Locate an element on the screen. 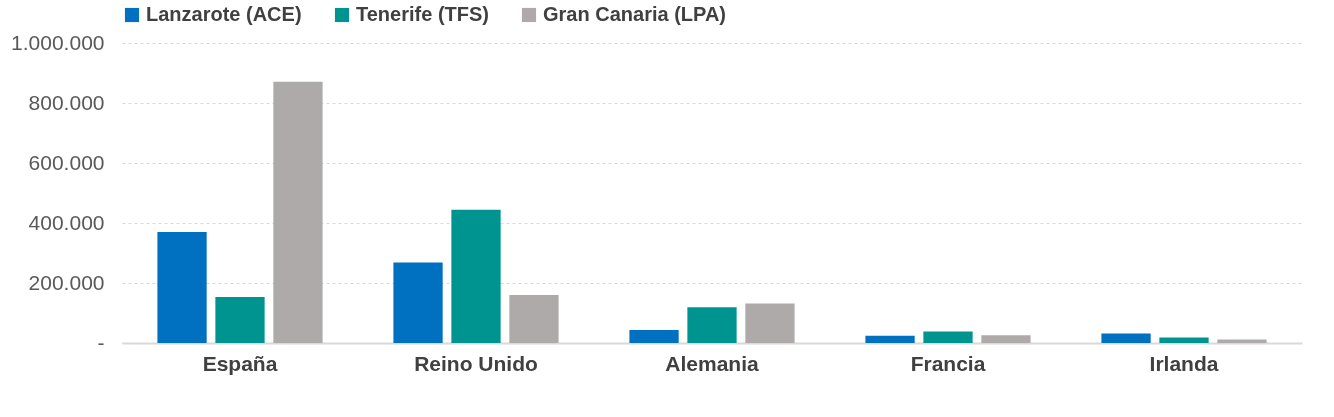  x-tick-label: España is located at coordinates (240, 363).